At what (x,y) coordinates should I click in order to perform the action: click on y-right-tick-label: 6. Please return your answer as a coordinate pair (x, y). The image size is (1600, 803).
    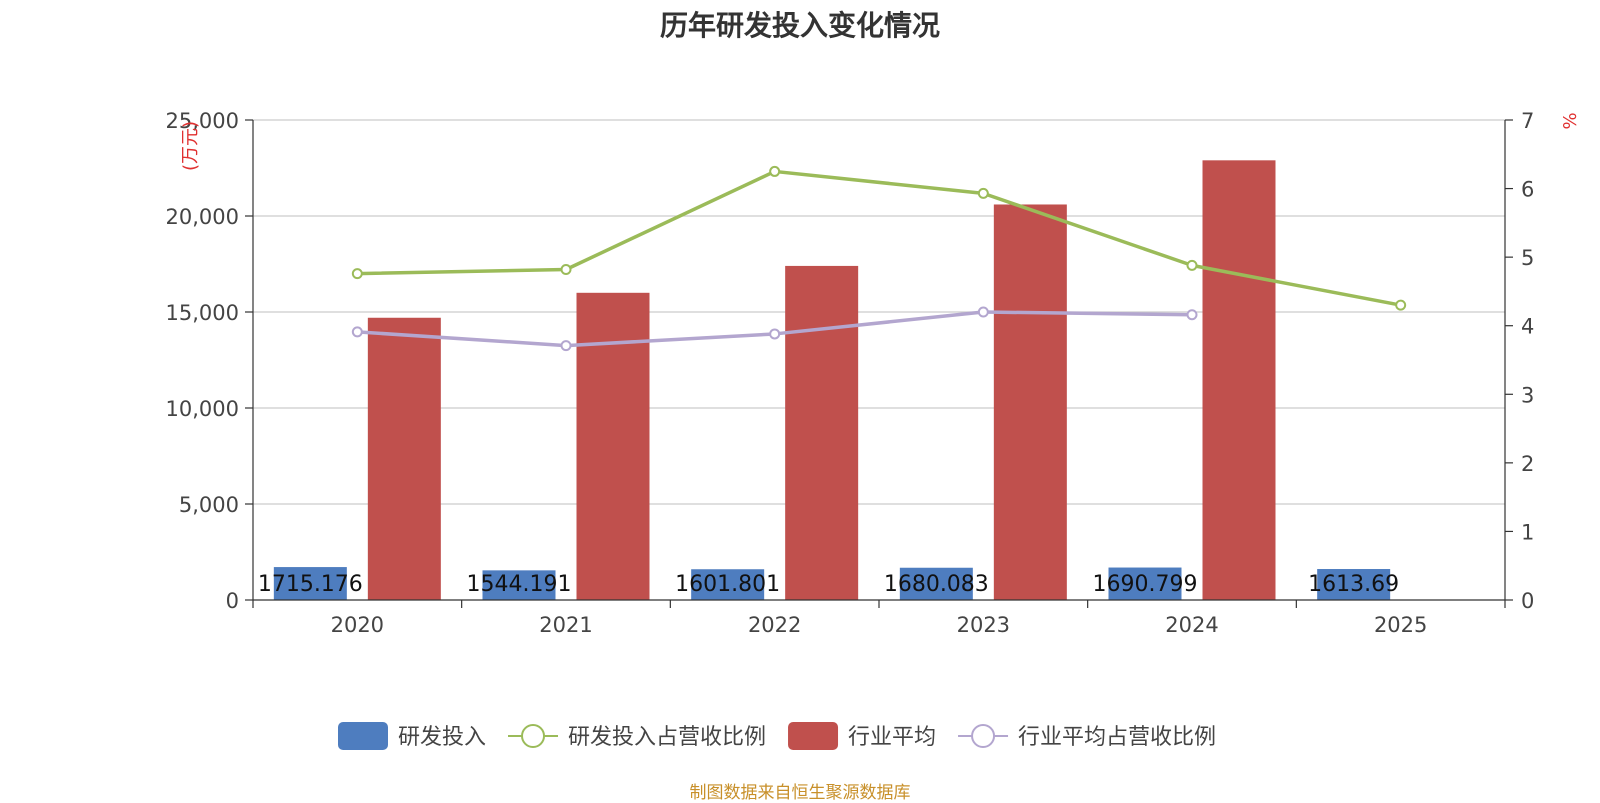
    Looking at the image, I should click on (1527, 190).